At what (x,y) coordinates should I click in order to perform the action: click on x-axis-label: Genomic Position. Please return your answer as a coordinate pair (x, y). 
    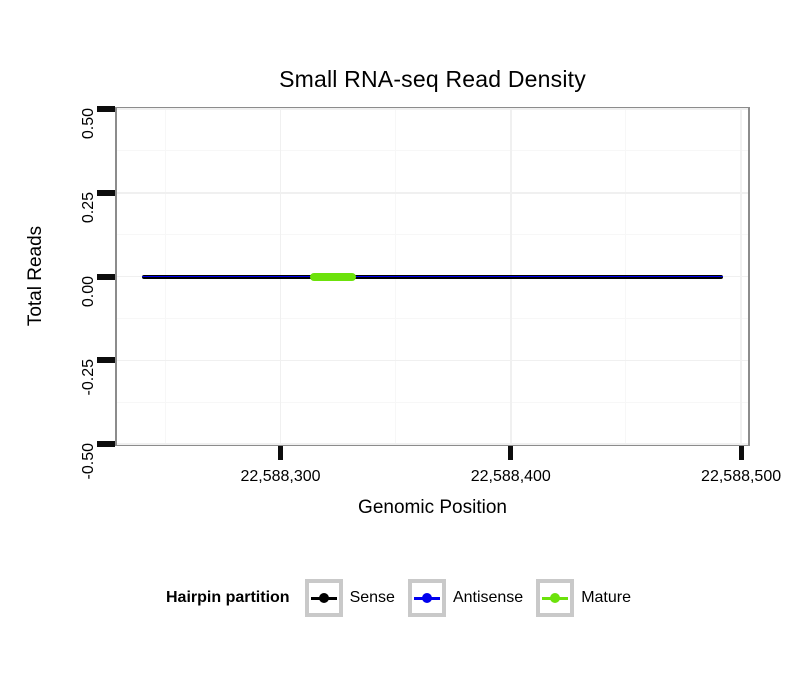
    Looking at the image, I should click on (432, 507).